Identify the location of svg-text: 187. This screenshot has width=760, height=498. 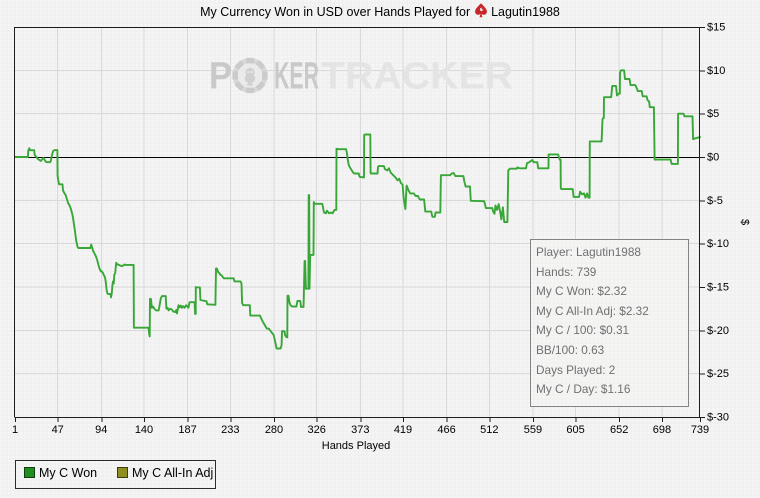
(187, 430).